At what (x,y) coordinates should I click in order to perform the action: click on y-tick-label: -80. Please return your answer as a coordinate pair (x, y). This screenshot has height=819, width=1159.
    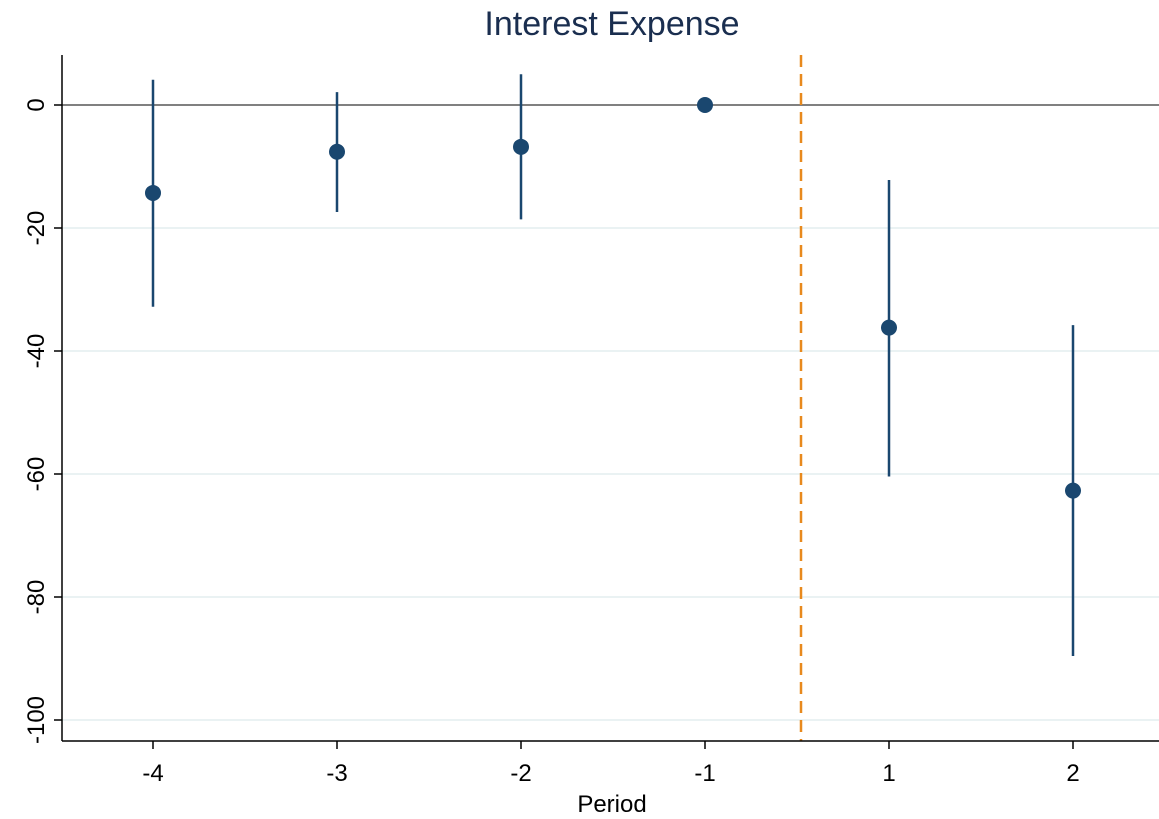
    Looking at the image, I should click on (36, 597).